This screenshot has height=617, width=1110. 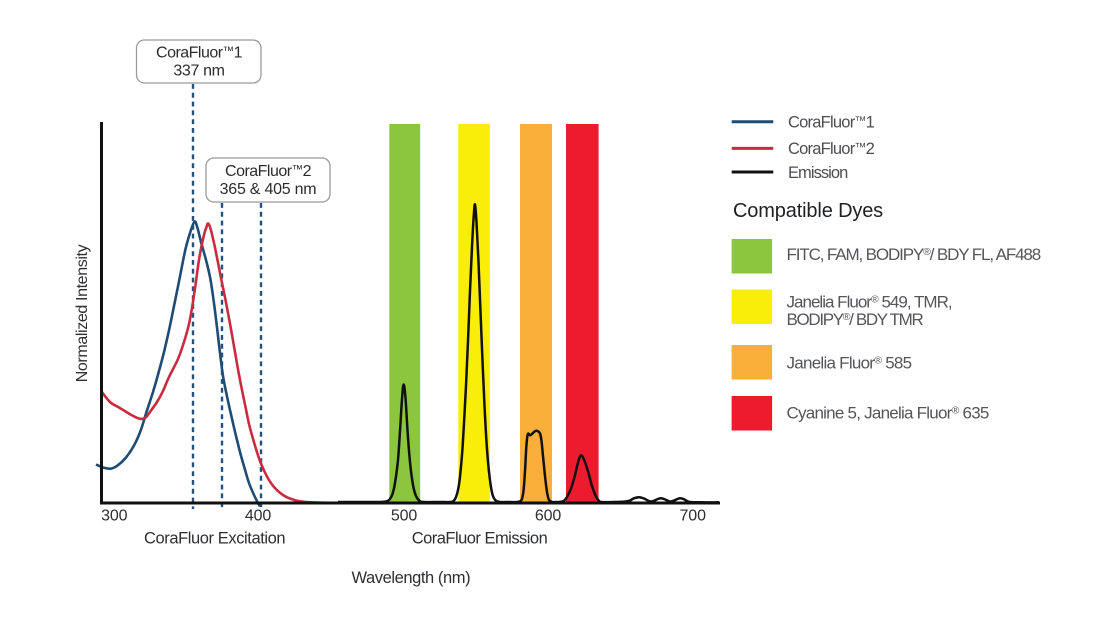 What do you see at coordinates (849, 363) in the screenshot?
I see `svg-text: Janelia Fluor® 585` at bounding box center [849, 363].